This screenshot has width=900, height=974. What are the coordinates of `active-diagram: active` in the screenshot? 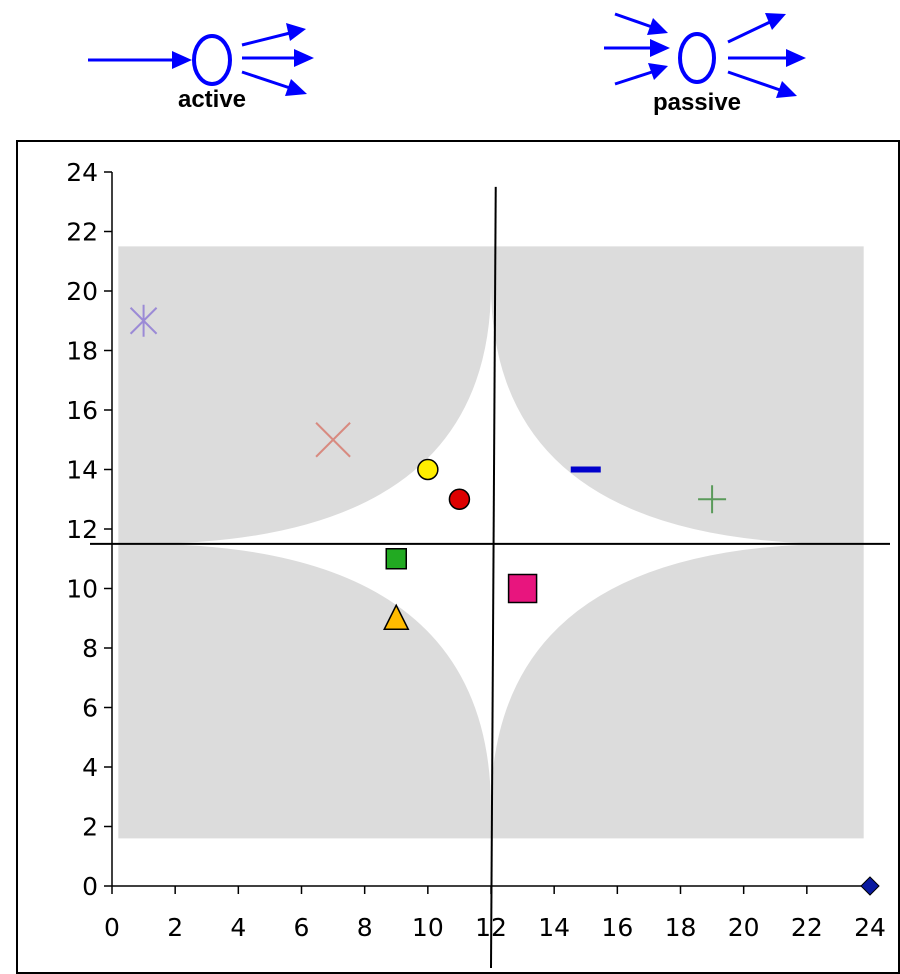 It's located at (201, 68).